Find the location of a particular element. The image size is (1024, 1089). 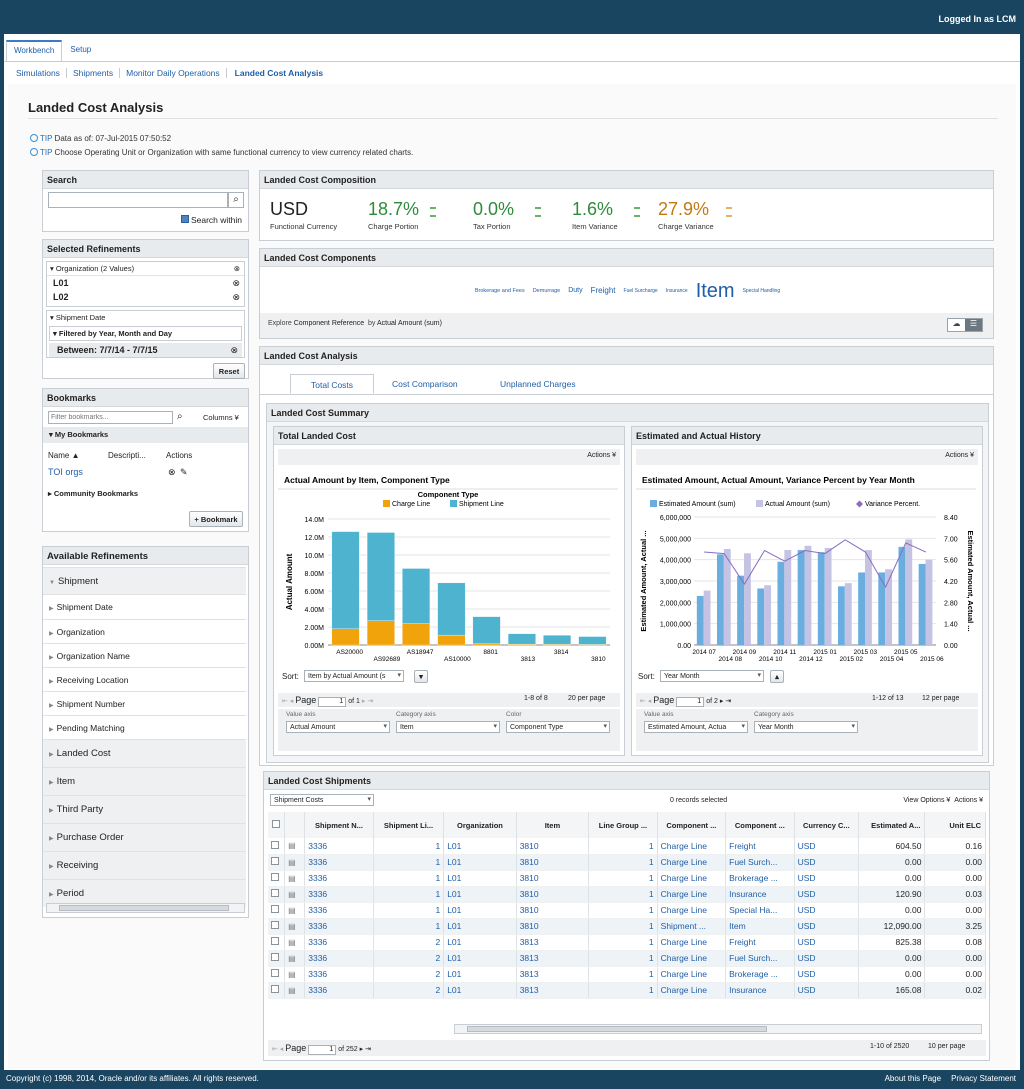

refinement-item: ▶ Receiving Location is located at coordinates (144, 679).